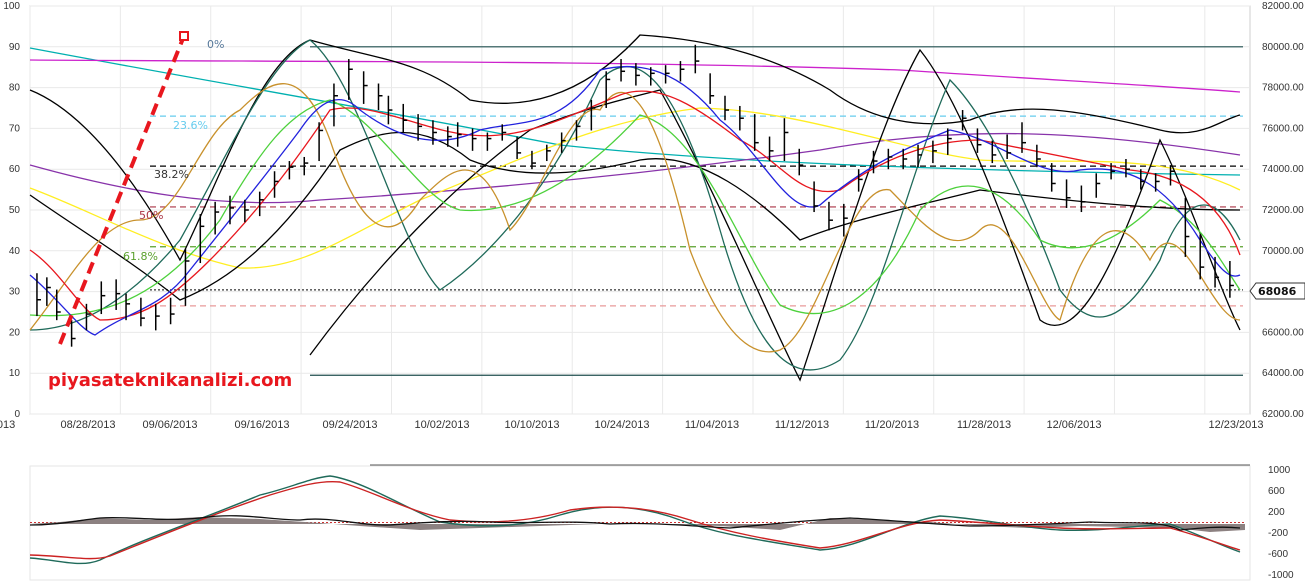 This screenshot has height=585, width=1305. What do you see at coordinates (1235, 425) in the screenshot?
I see `x-axis-label: 12/23/2013` at bounding box center [1235, 425].